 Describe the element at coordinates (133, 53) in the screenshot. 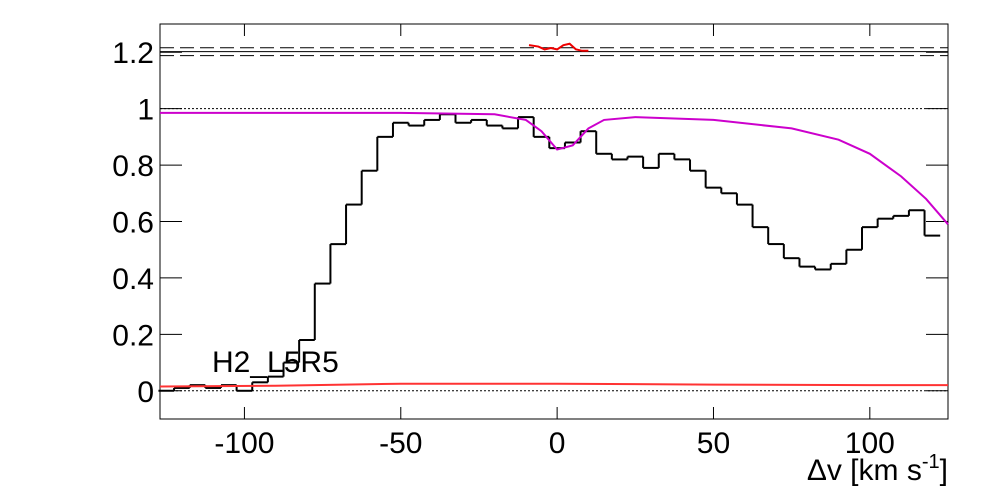

I see `y-tick-label: 1.2` at that location.